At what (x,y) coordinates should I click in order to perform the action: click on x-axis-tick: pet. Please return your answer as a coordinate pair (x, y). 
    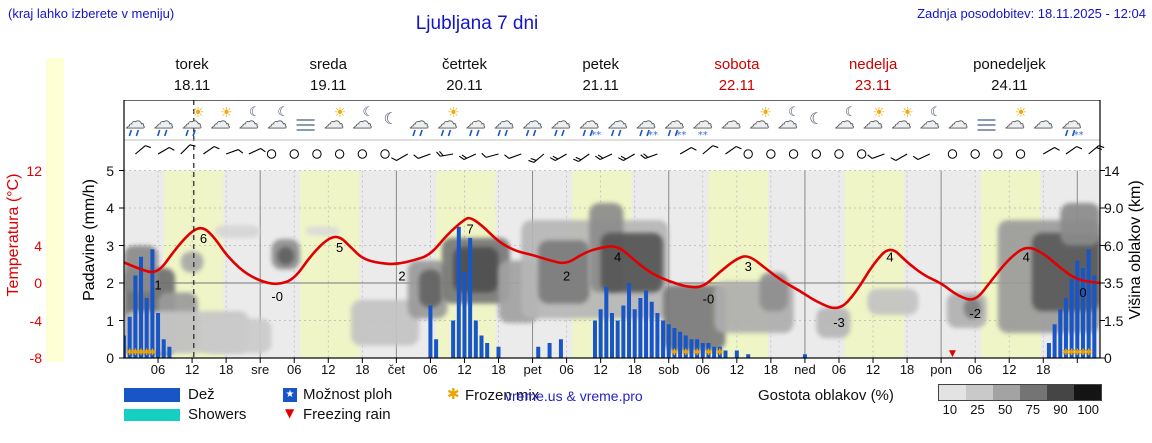
    Looking at the image, I should click on (532, 369).